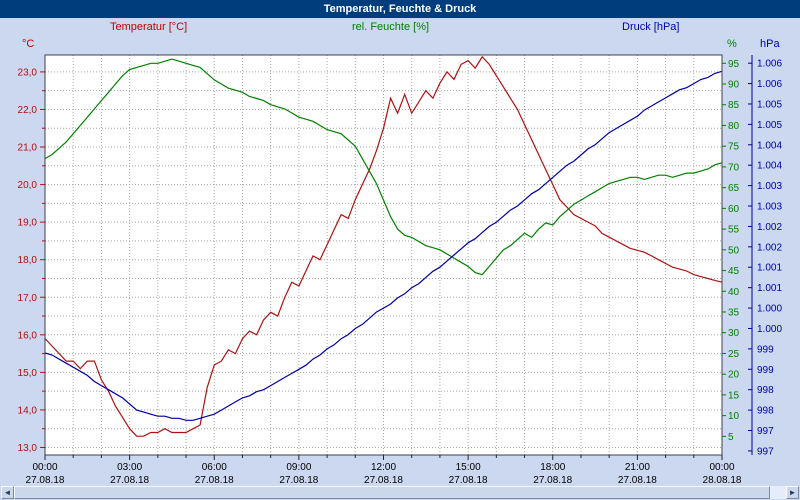  I want to click on temperature-axis-unit-label: °C, so click(28, 44).